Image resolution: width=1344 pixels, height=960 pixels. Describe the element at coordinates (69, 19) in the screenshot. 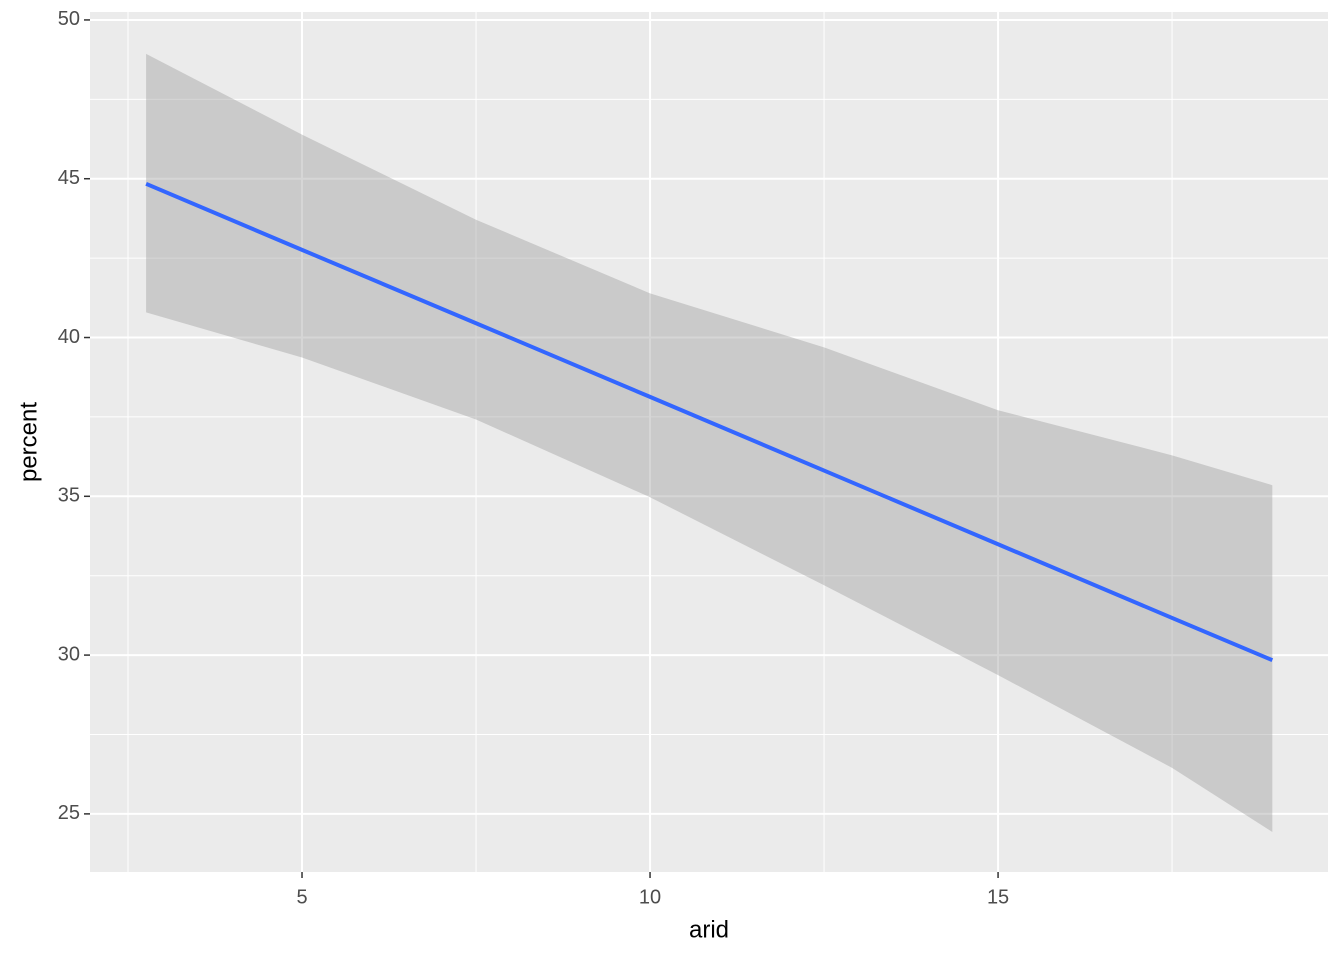

I see `y-tick-label: 50` at that location.